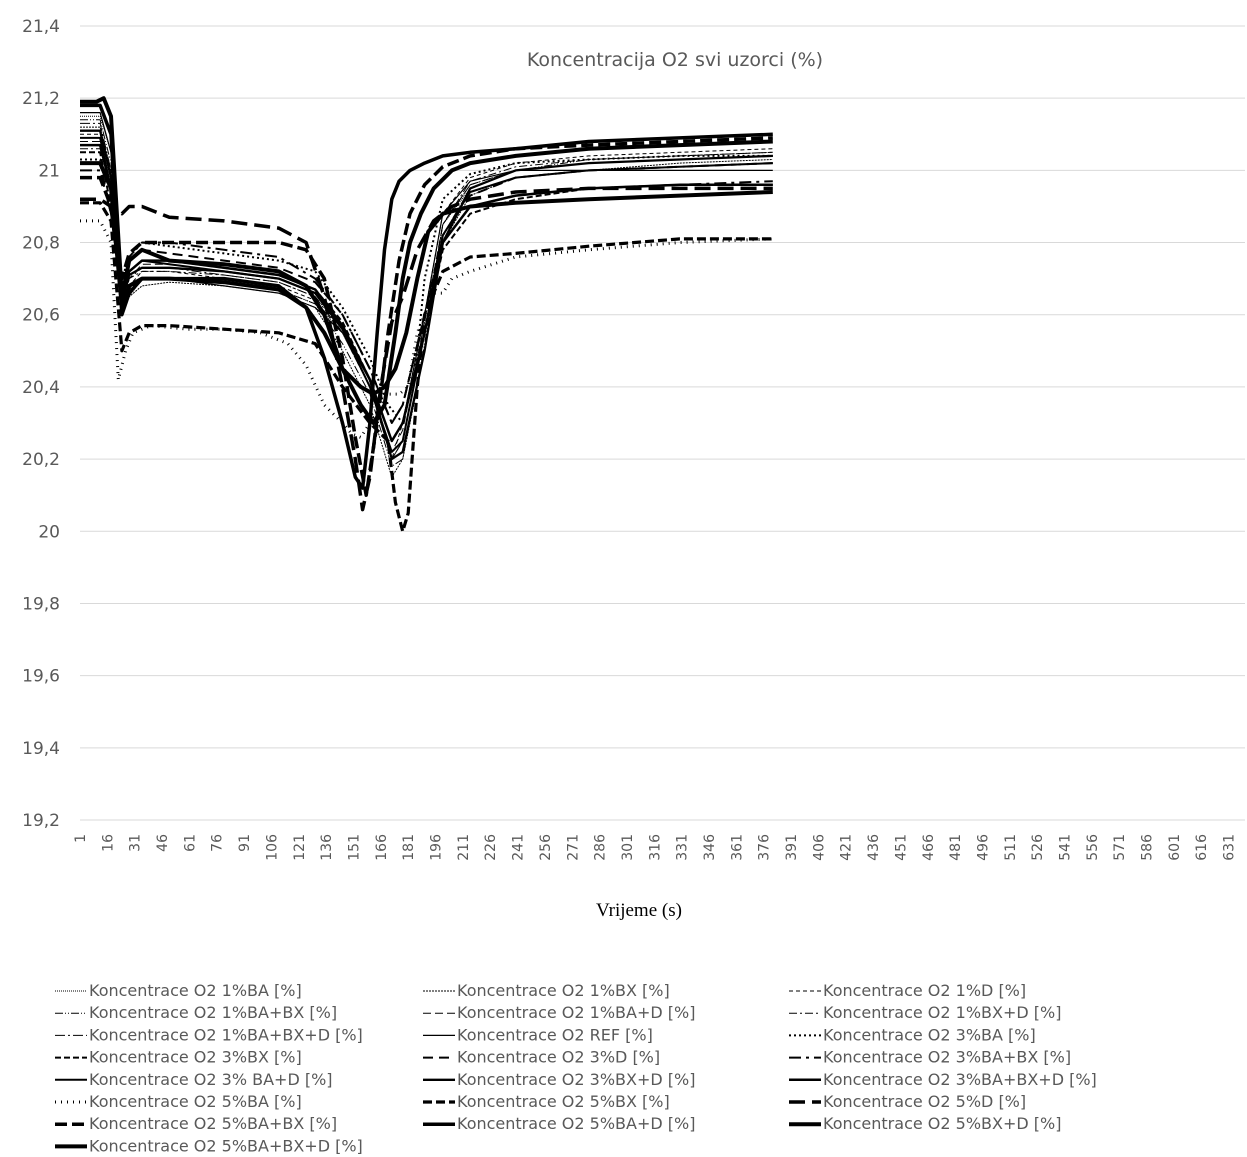 The width and height of the screenshot is (1247, 1157). I want to click on x-tick-label: 466, so click(929, 847).